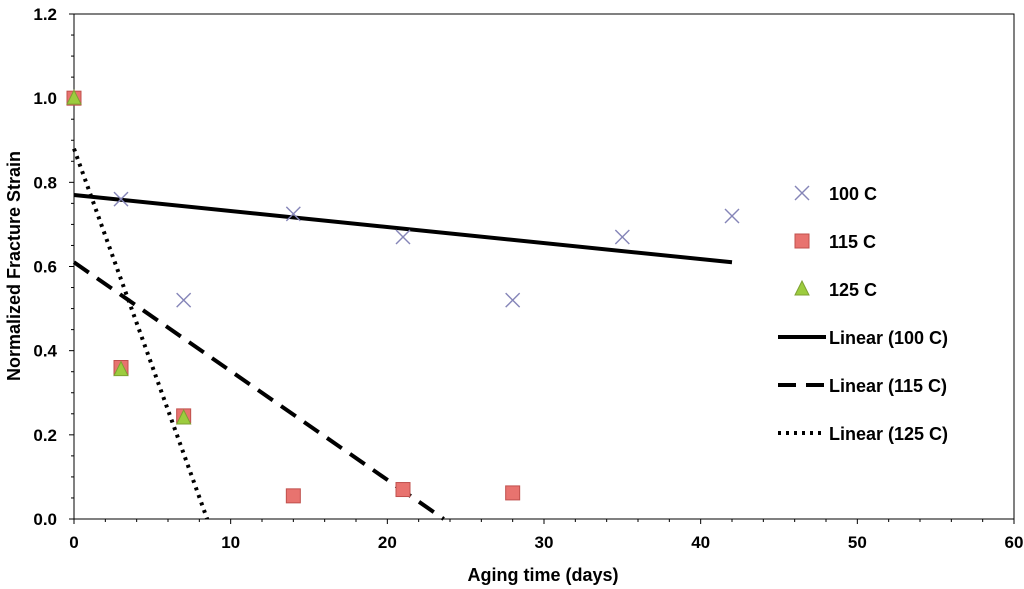 The height and width of the screenshot is (589, 1024). Describe the element at coordinates (1014, 542) in the screenshot. I see `x-tick-label: 60` at that location.